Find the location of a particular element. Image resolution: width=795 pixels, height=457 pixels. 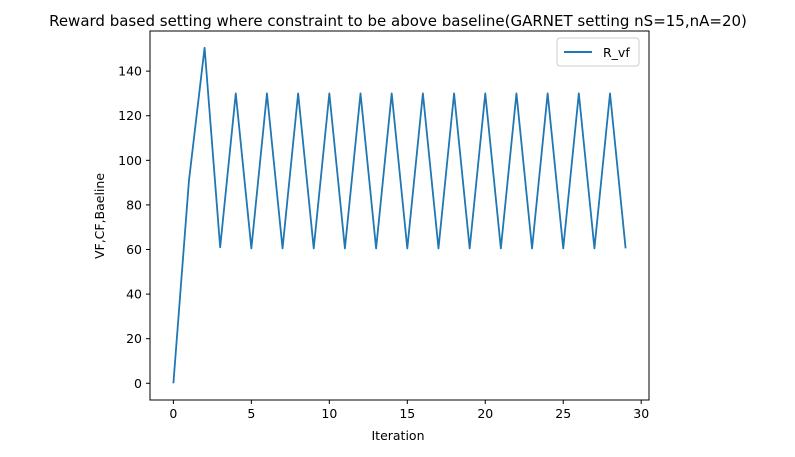

x-axis-label: Iteration is located at coordinates (397, 435).